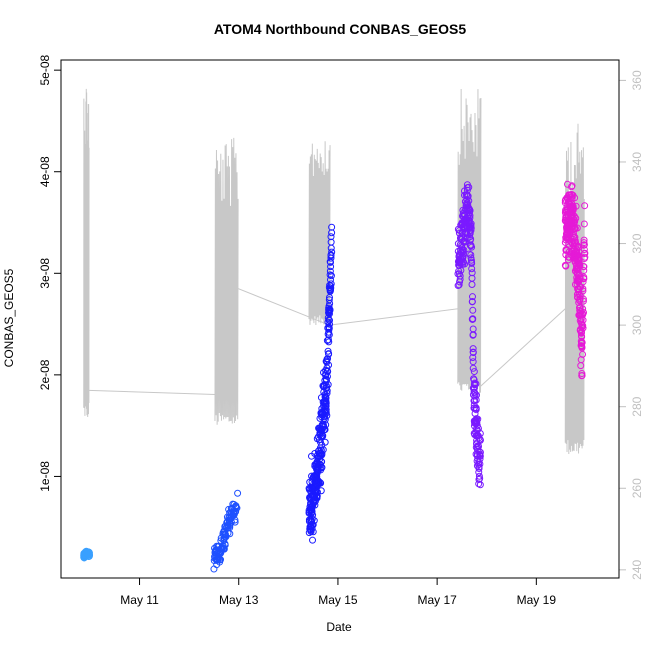  I want to click on y-tick-label: 3e-08, so click(45, 273).